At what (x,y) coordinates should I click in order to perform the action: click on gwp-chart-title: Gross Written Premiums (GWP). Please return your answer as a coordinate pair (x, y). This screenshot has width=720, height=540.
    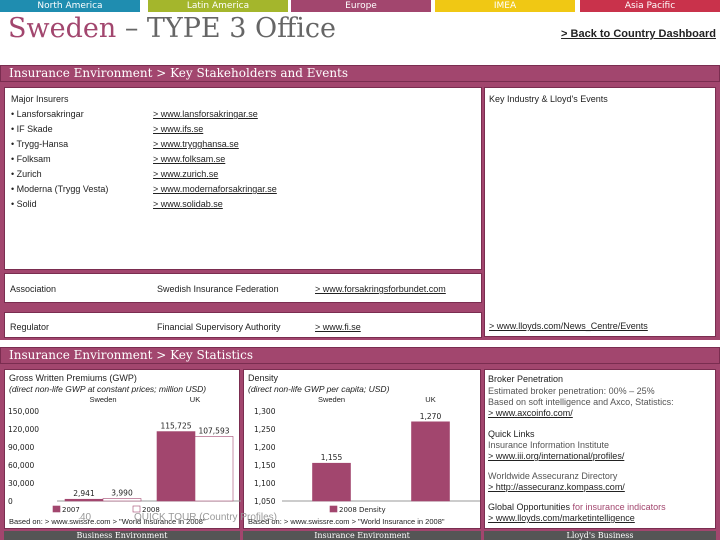
    Looking at the image, I should click on (73, 378).